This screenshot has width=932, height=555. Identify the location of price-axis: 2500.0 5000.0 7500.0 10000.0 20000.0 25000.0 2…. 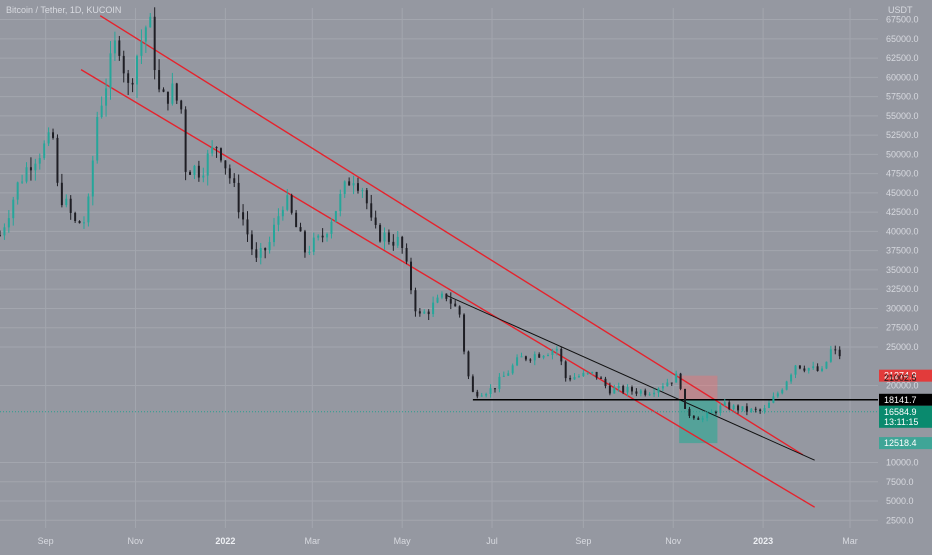
(902, 270).